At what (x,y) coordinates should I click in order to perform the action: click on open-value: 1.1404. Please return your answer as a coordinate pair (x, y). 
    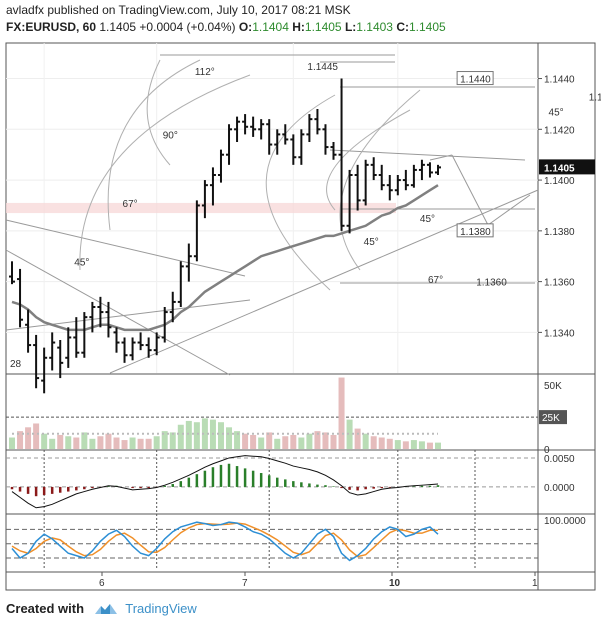
    Looking at the image, I should click on (270, 27).